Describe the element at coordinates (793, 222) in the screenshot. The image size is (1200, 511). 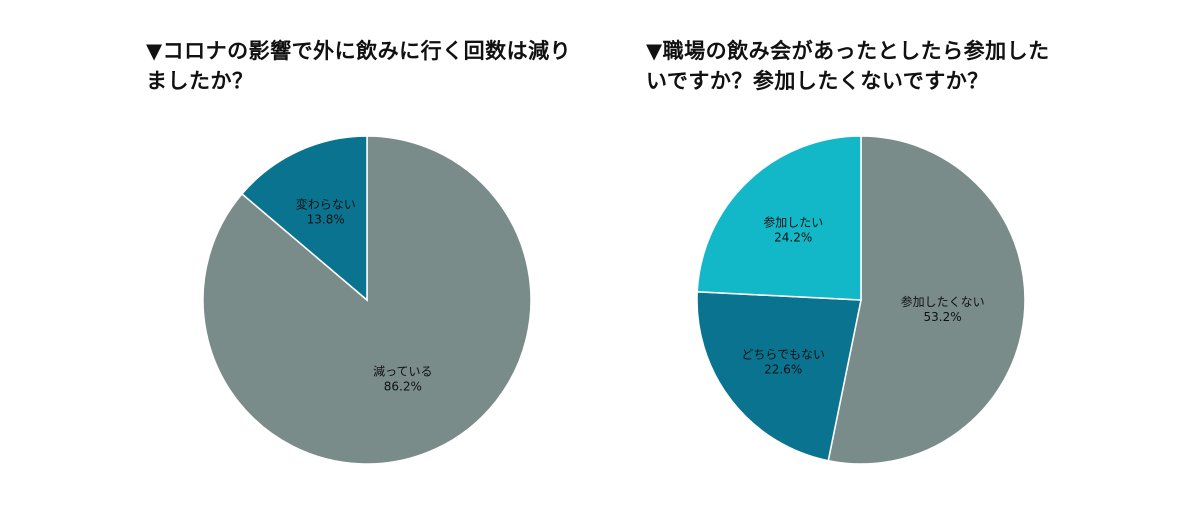
I see `slice-category-label: 参加したい` at that location.